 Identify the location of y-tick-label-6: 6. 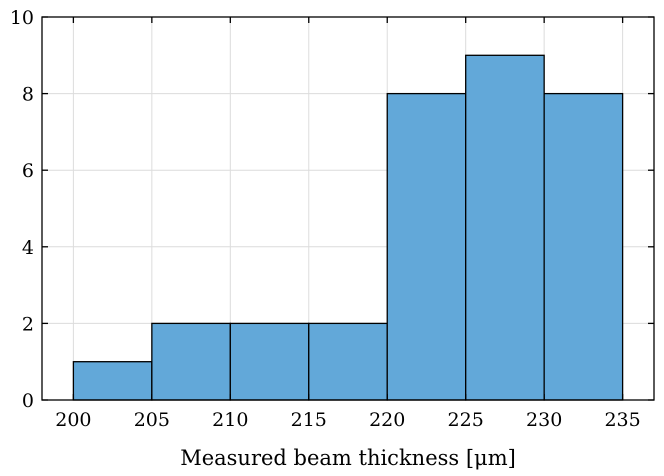
(28, 171).